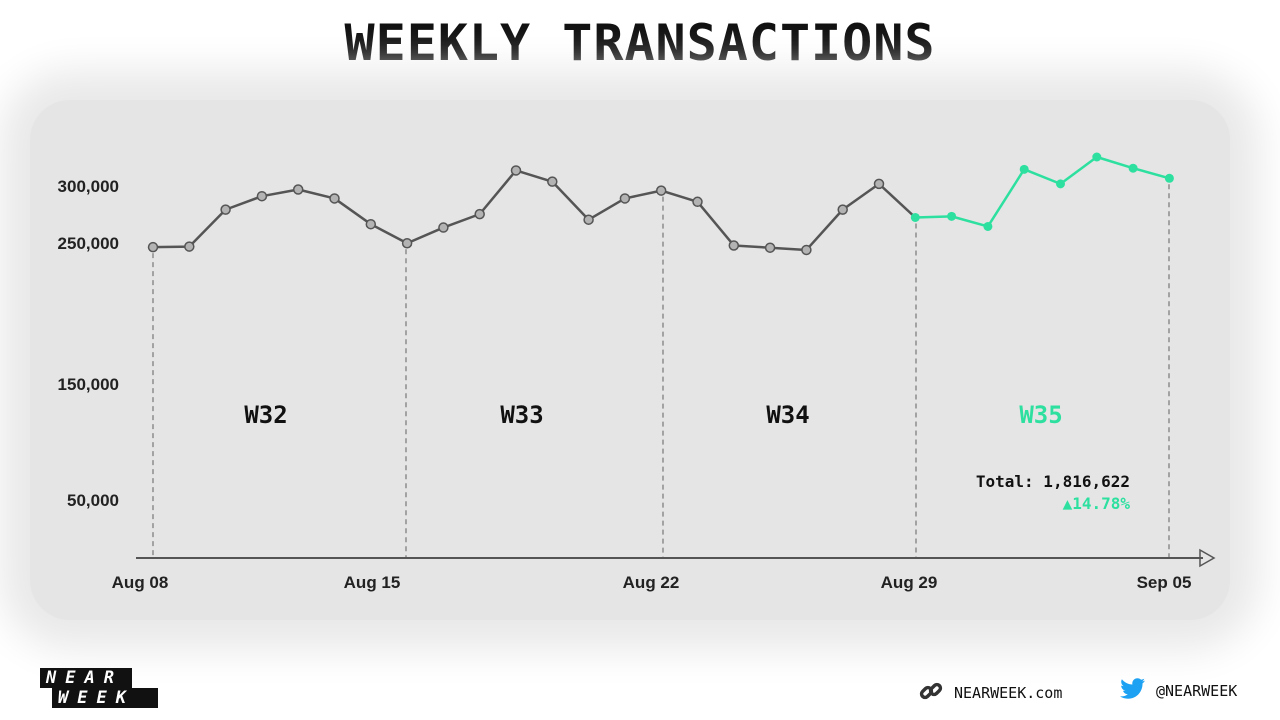 The image size is (1280, 720). I want to click on week-label: W35, so click(1040, 415).